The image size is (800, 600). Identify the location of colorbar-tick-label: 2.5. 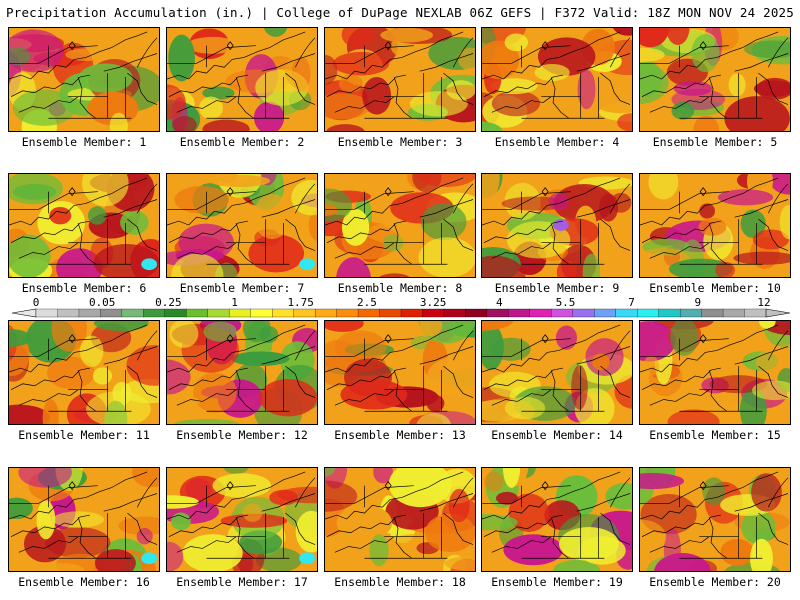
(367, 302).